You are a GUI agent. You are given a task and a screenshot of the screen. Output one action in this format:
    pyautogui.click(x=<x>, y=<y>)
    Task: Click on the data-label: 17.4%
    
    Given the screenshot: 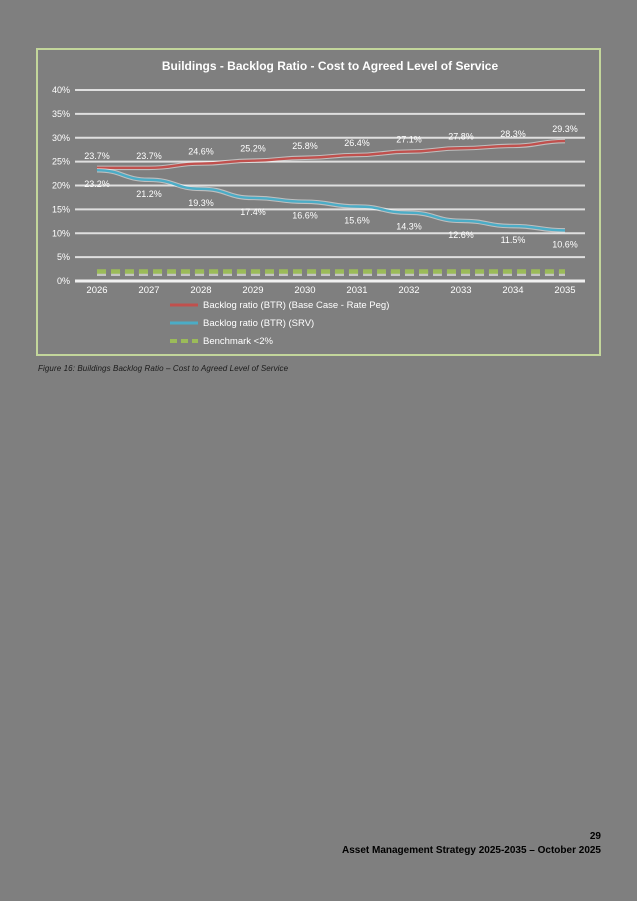 What is the action you would take?
    pyautogui.click(x=253, y=212)
    